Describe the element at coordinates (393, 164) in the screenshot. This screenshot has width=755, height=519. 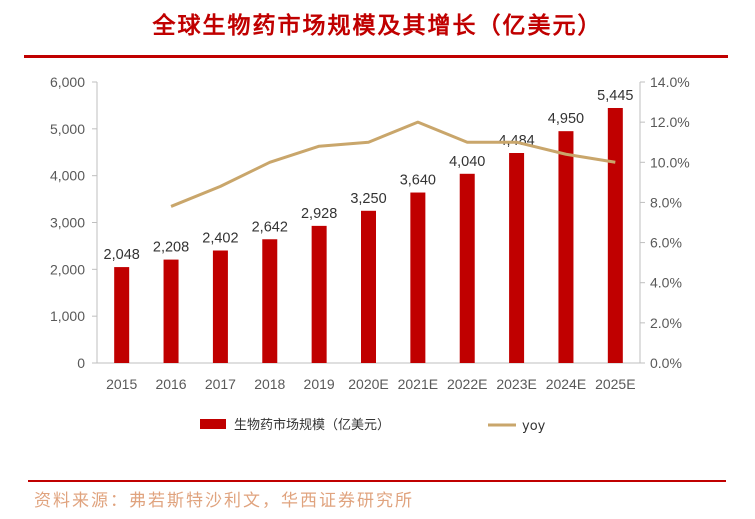
I see `yoy-line` at that location.